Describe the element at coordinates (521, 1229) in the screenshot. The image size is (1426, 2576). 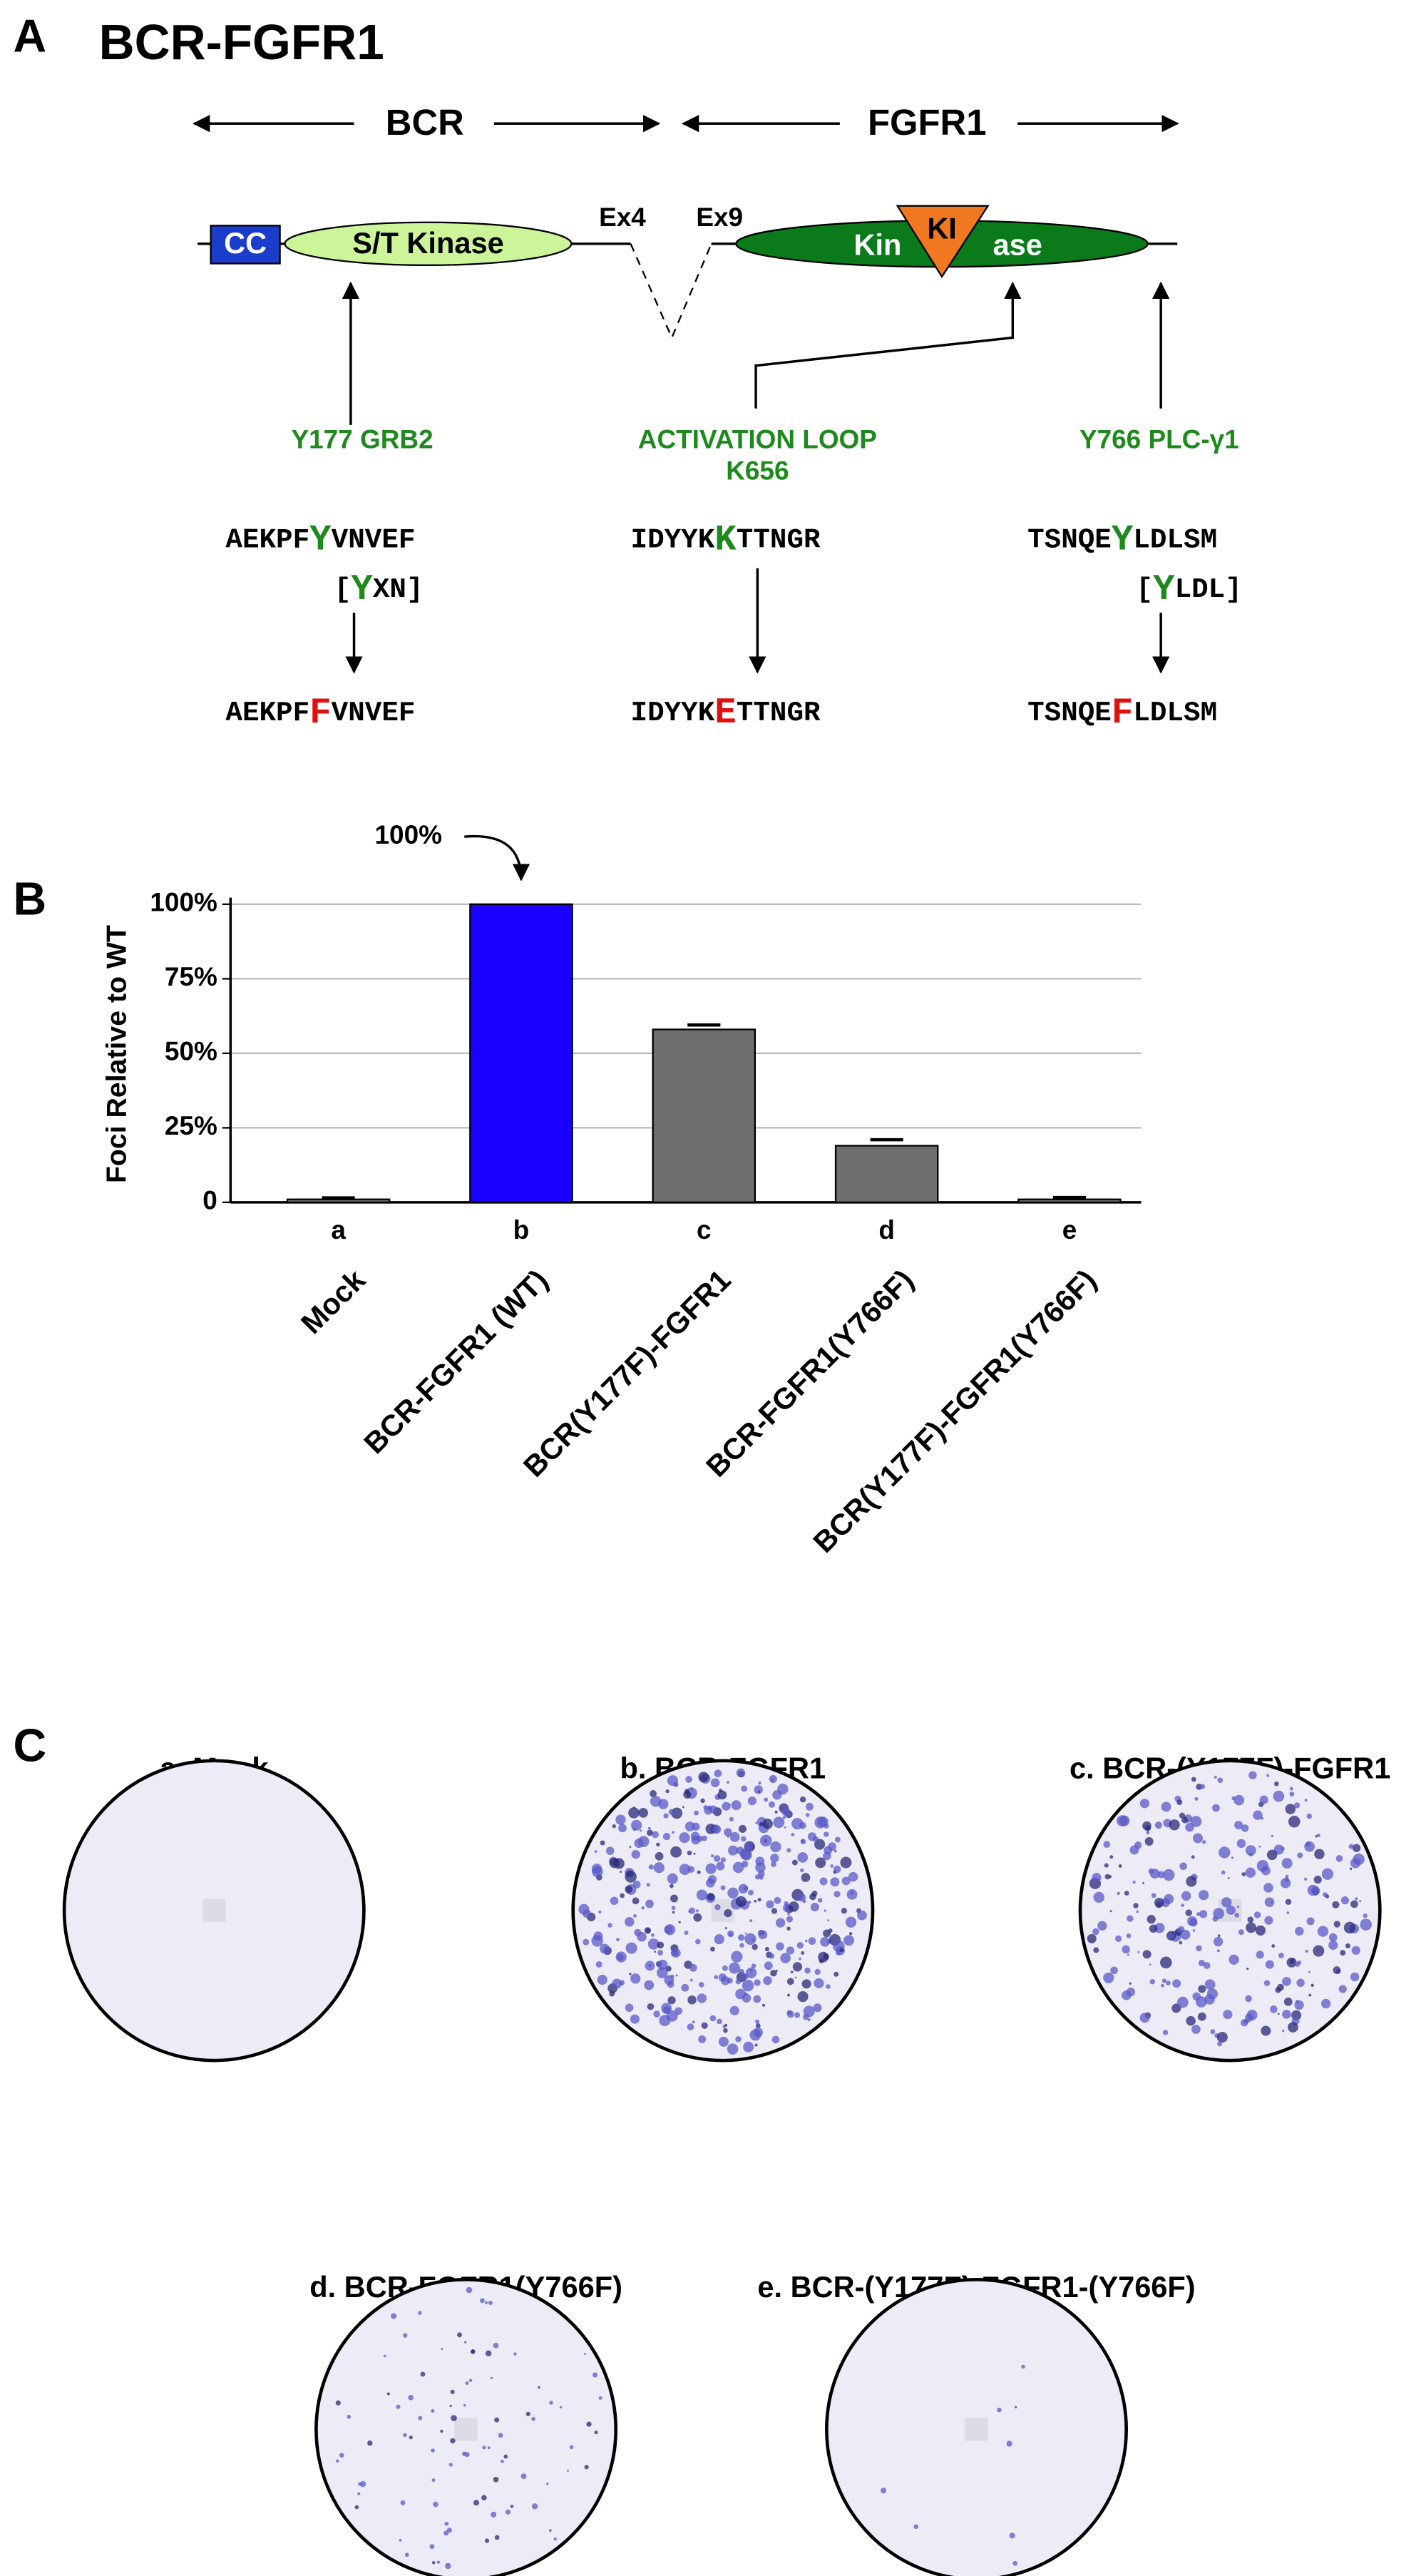
I see `x-tick-label: b` at that location.